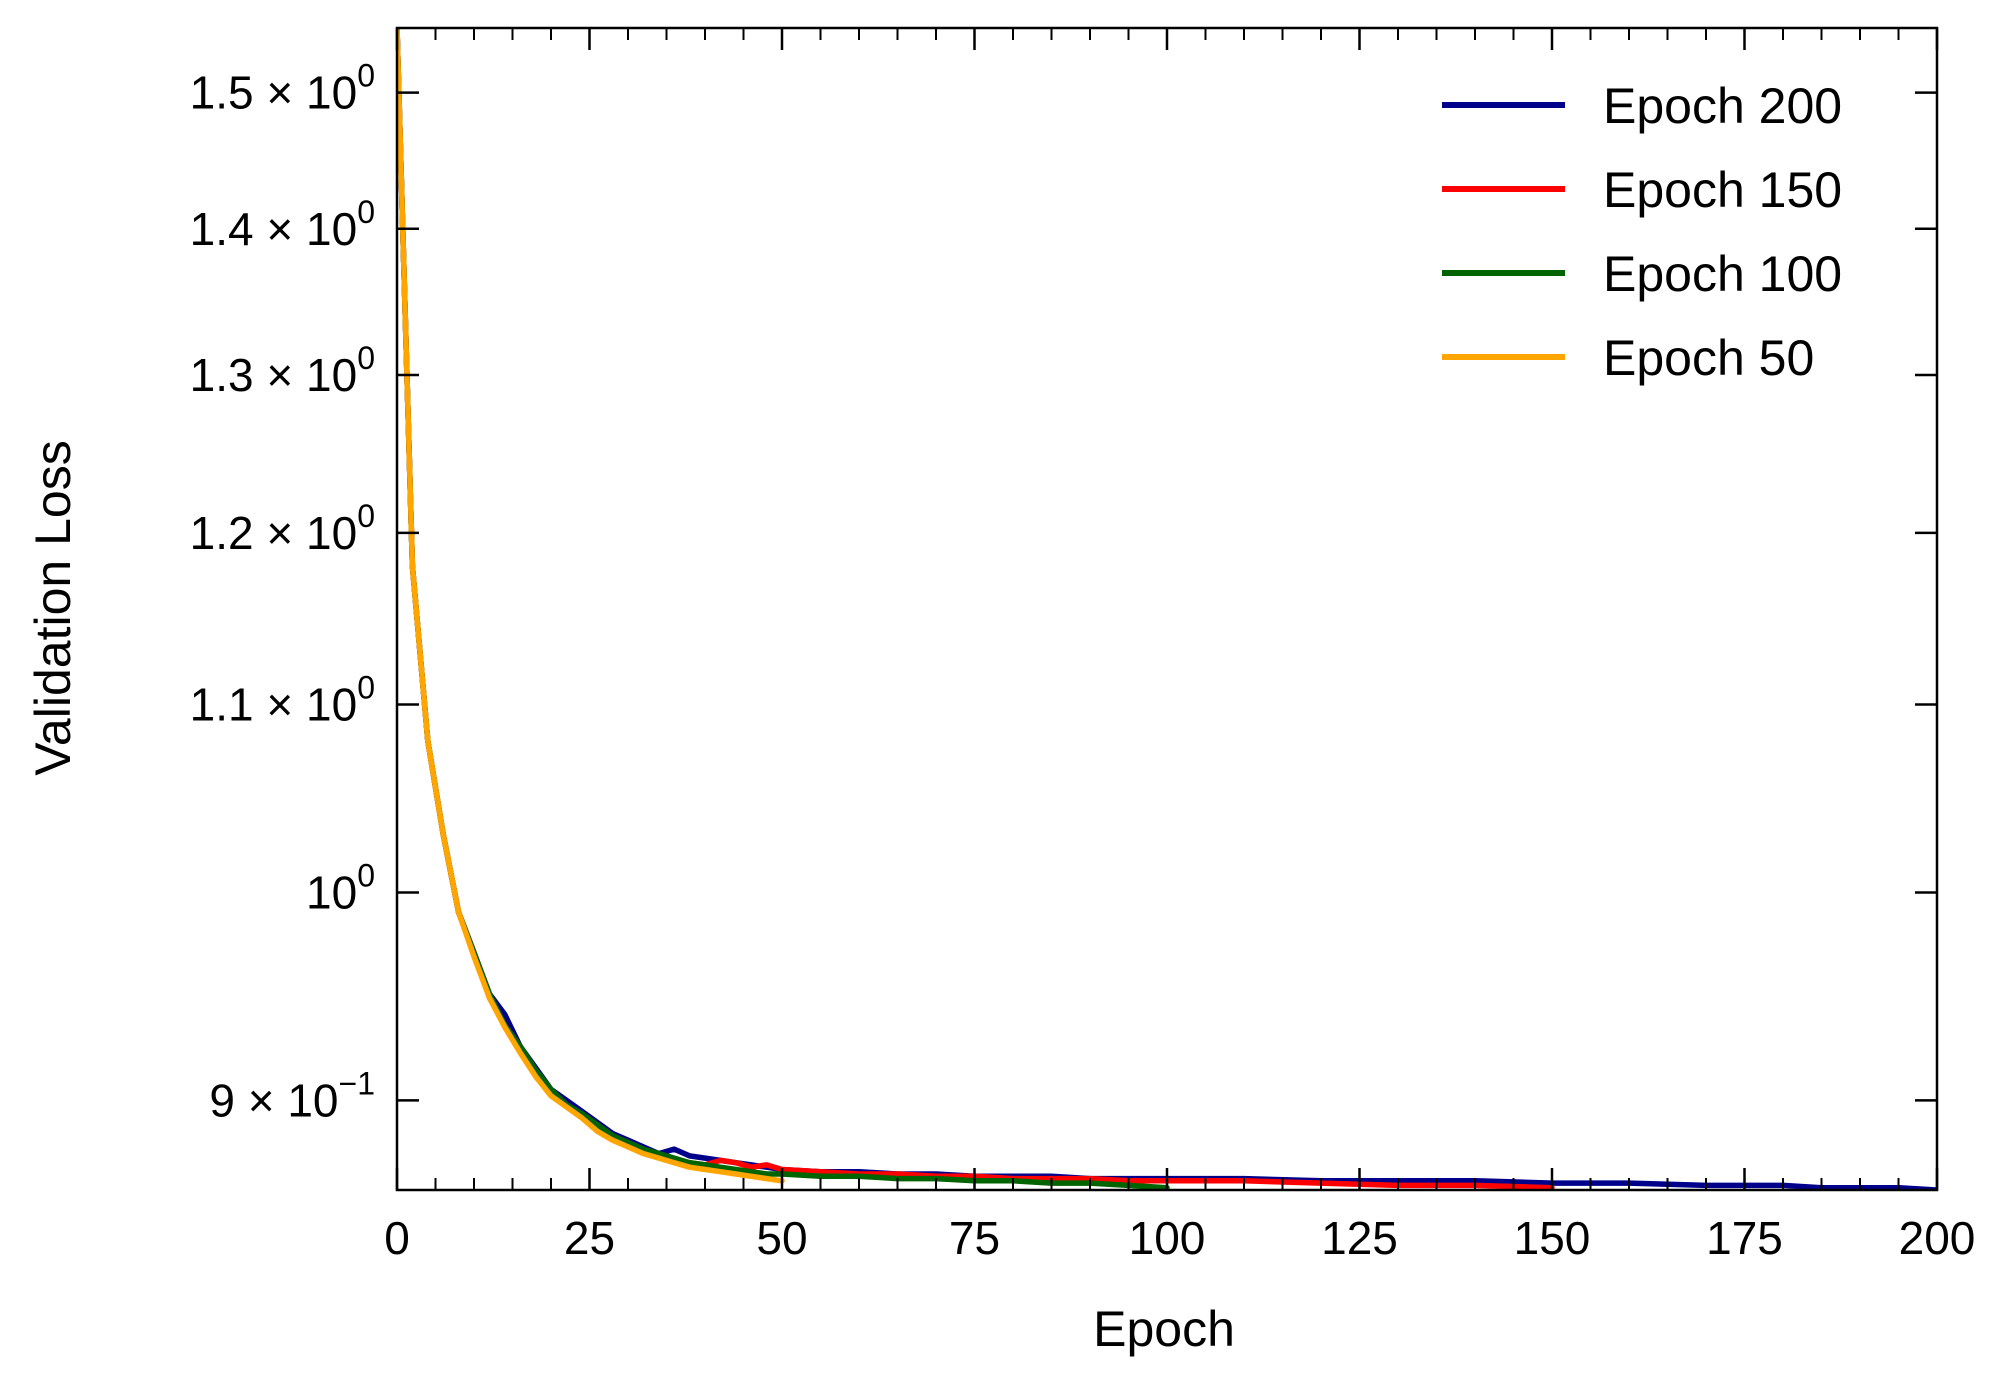  What do you see at coordinates (1937, 1238) in the screenshot?
I see `x-tick-label: 200` at bounding box center [1937, 1238].